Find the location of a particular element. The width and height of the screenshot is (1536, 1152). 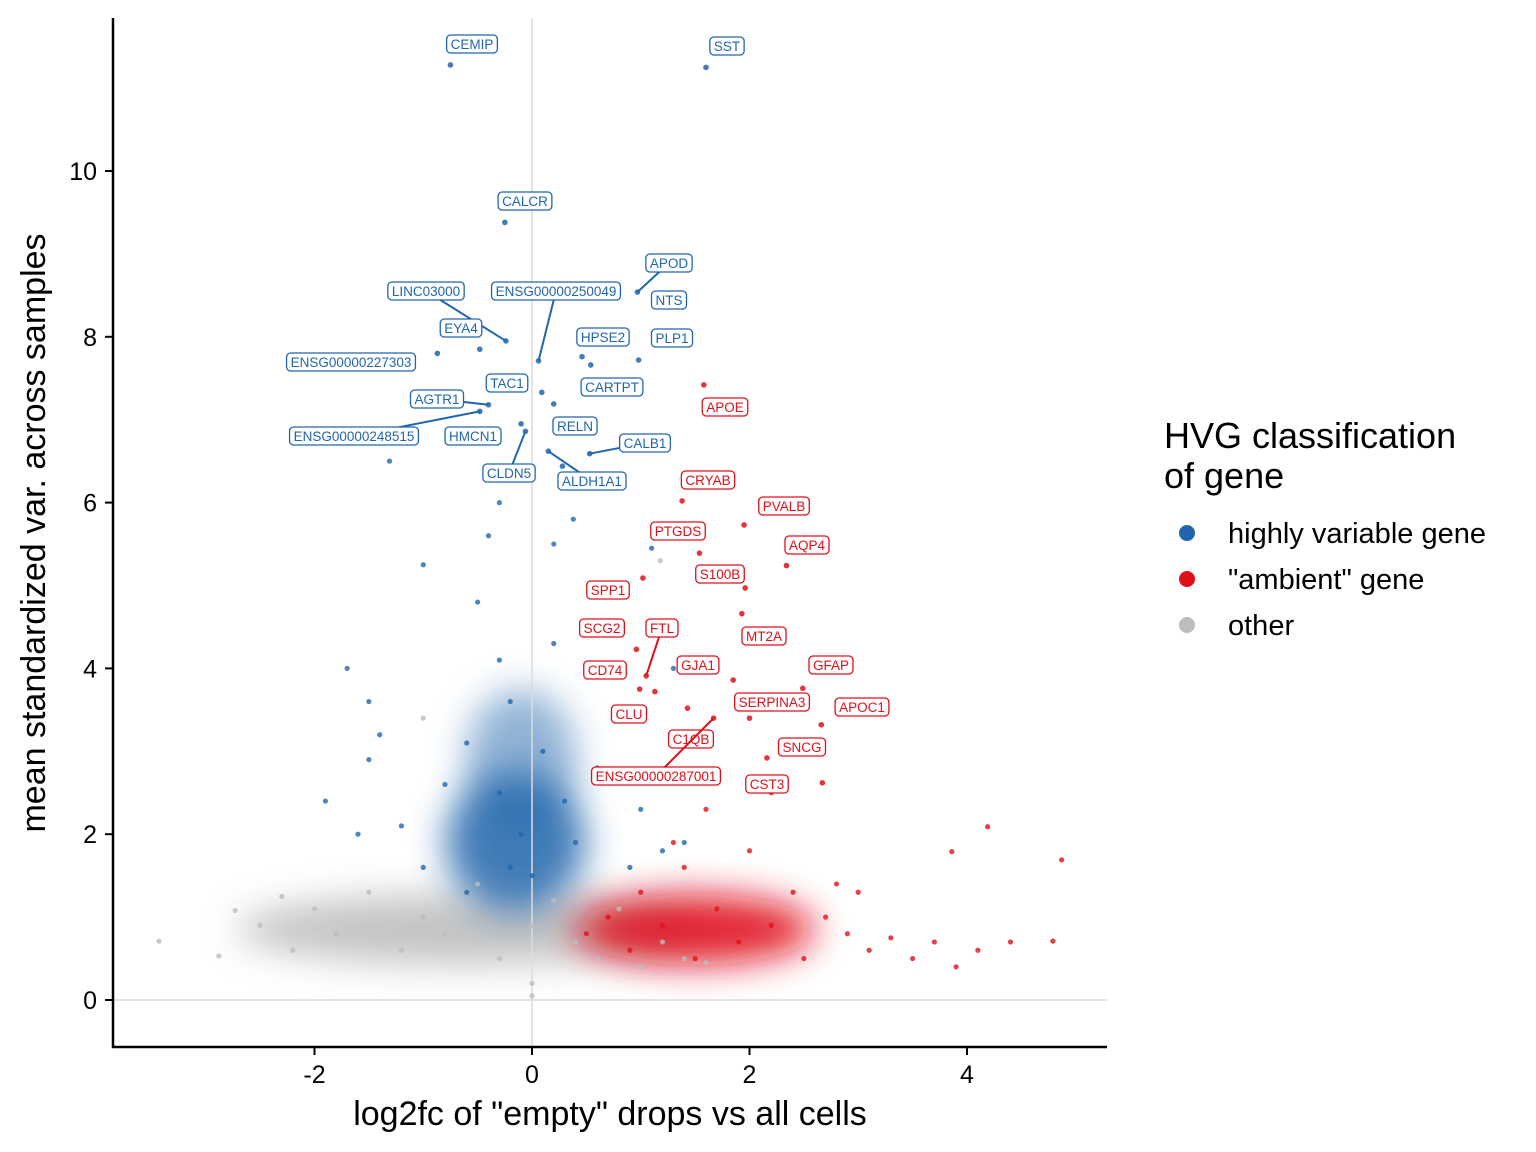

gene-label-c1qb: C1QB is located at coordinates (691, 739).